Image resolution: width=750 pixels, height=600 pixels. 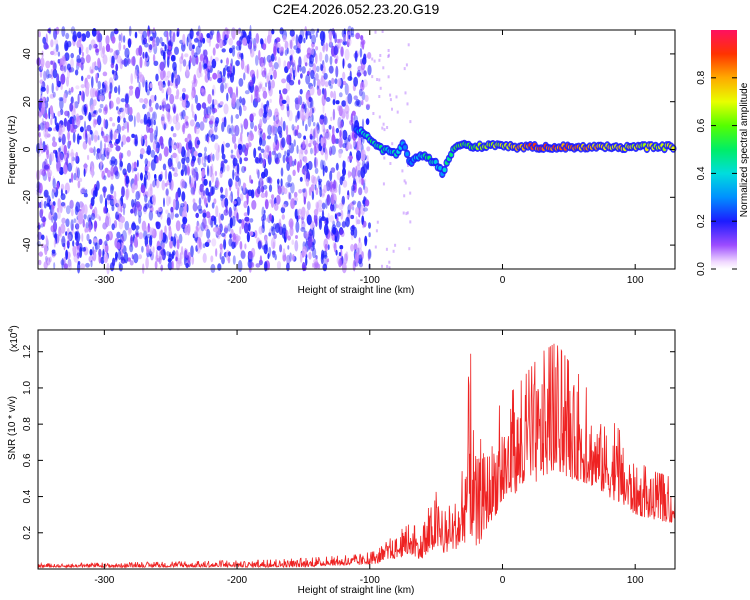 What do you see at coordinates (27, 102) in the screenshot?
I see `y-tick-label: 20` at bounding box center [27, 102].